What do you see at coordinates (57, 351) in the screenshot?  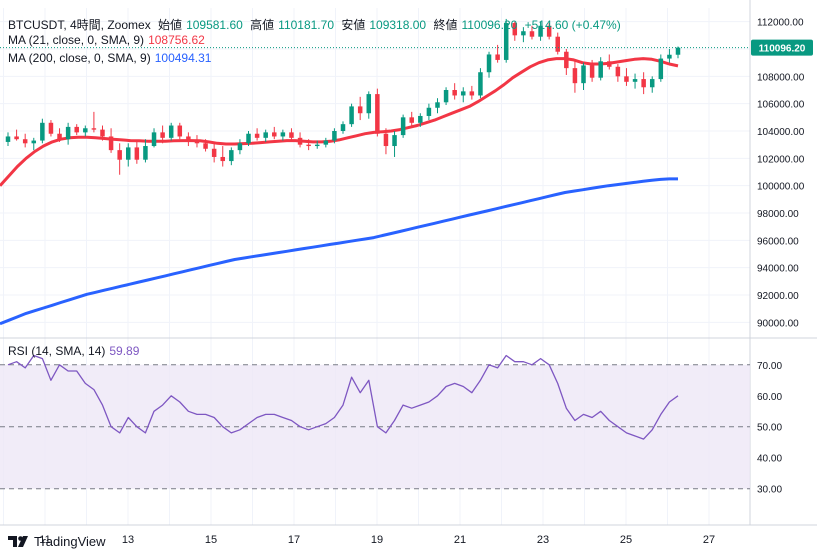 I see `rsi-label: RSI (14, SMA, 14)` at bounding box center [57, 351].